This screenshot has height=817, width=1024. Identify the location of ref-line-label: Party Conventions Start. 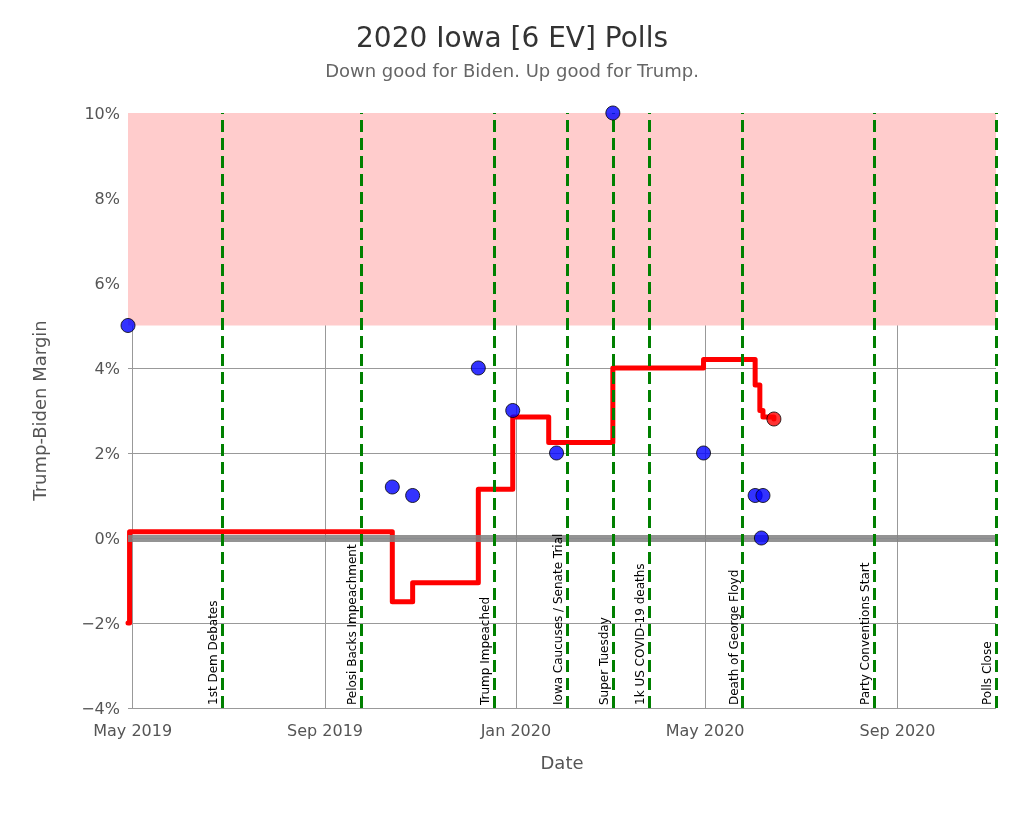
(865, 633).